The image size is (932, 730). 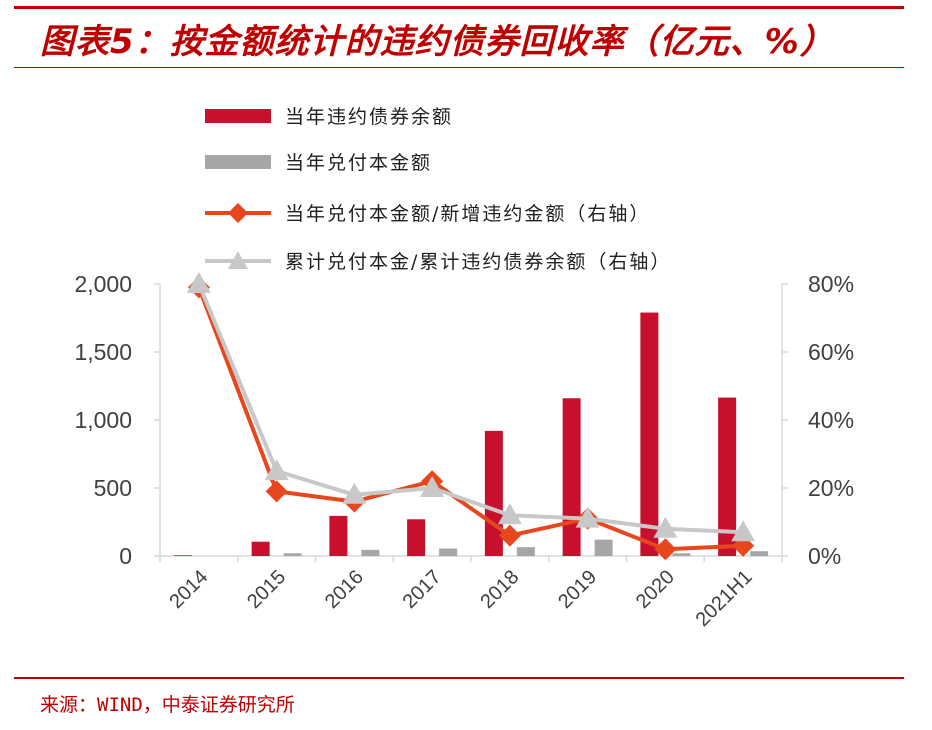 What do you see at coordinates (354, 493) in the screenshot?
I see `cumulative-point-2016` at bounding box center [354, 493].